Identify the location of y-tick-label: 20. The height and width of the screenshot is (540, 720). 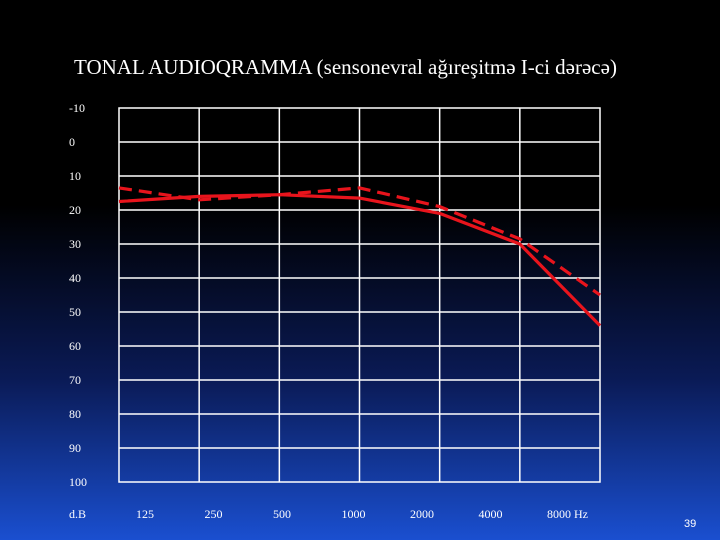
(75, 210).